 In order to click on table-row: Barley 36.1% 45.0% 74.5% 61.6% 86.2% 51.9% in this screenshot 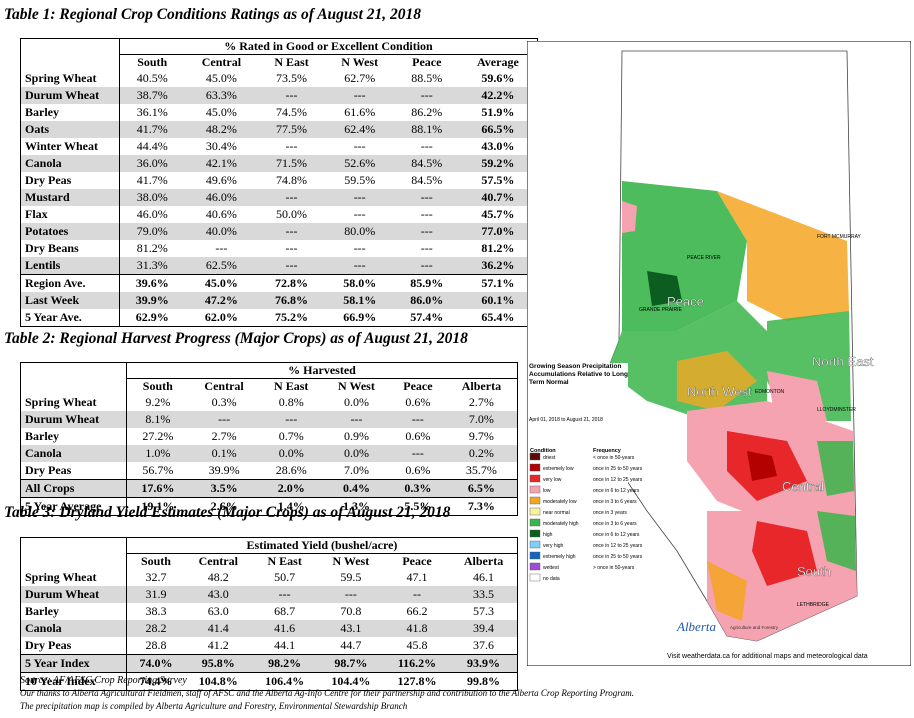, I will do `click(279, 112)`.